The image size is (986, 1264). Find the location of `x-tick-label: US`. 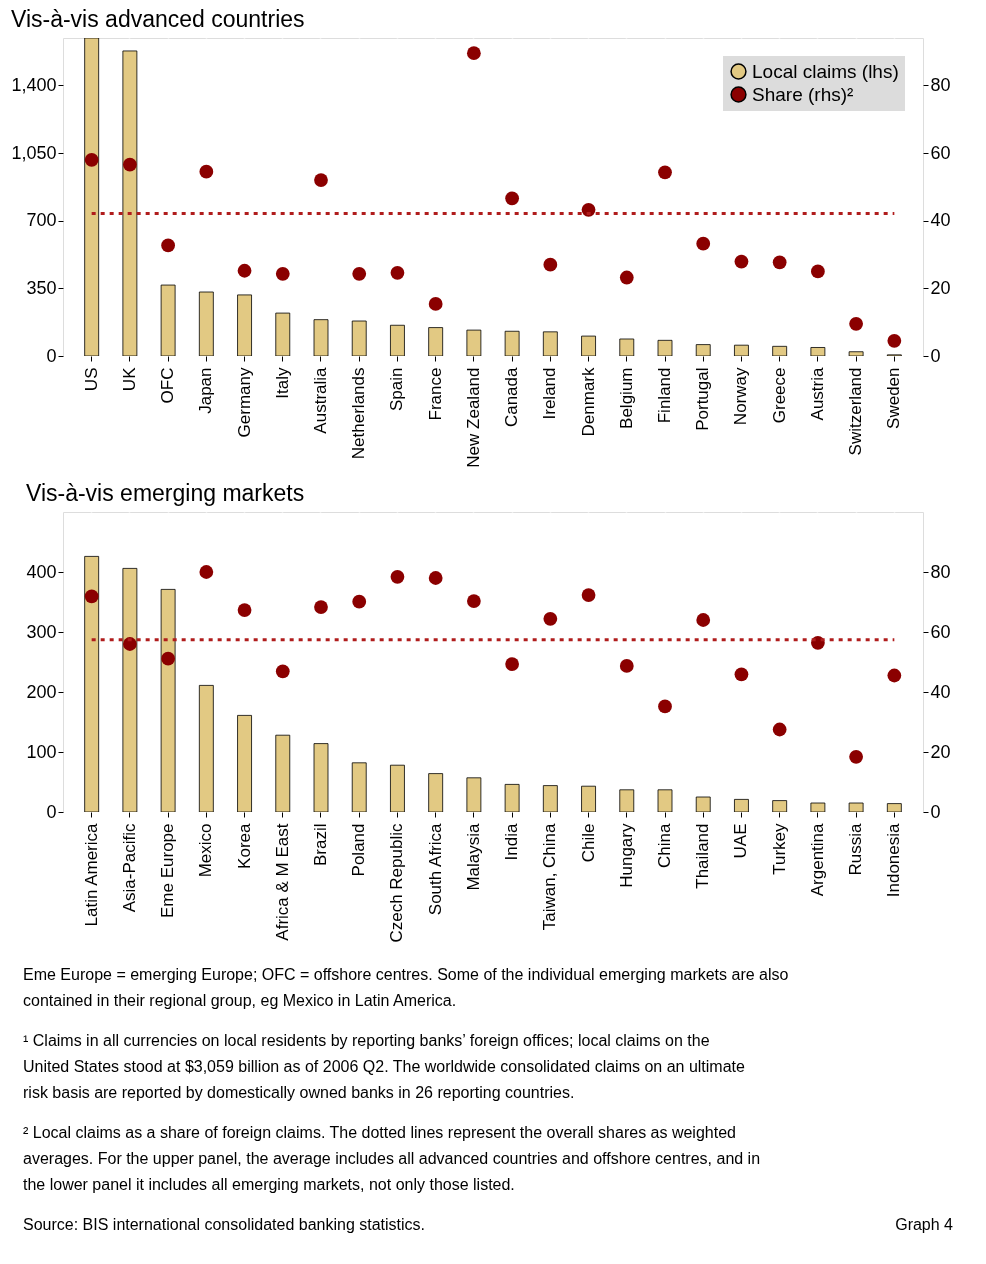

x-tick-label: US is located at coordinates (91, 379).